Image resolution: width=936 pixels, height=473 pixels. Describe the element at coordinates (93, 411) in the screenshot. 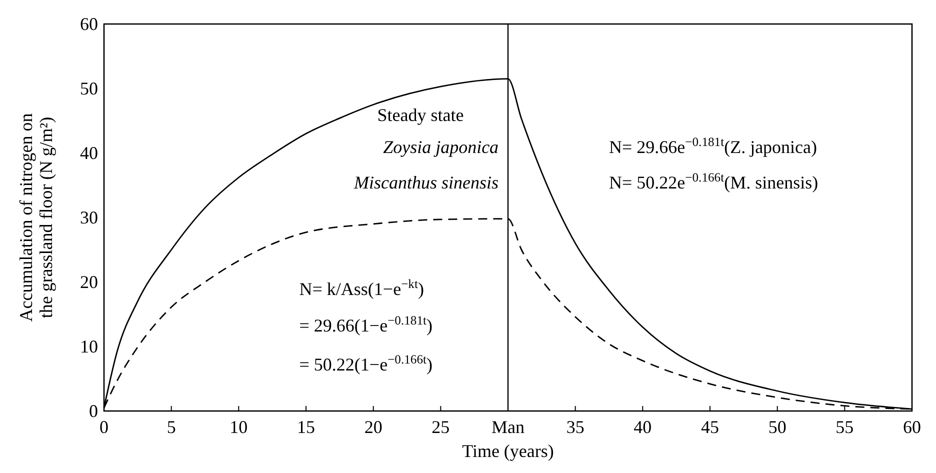

I see `y-tick-label: 0` at that location.